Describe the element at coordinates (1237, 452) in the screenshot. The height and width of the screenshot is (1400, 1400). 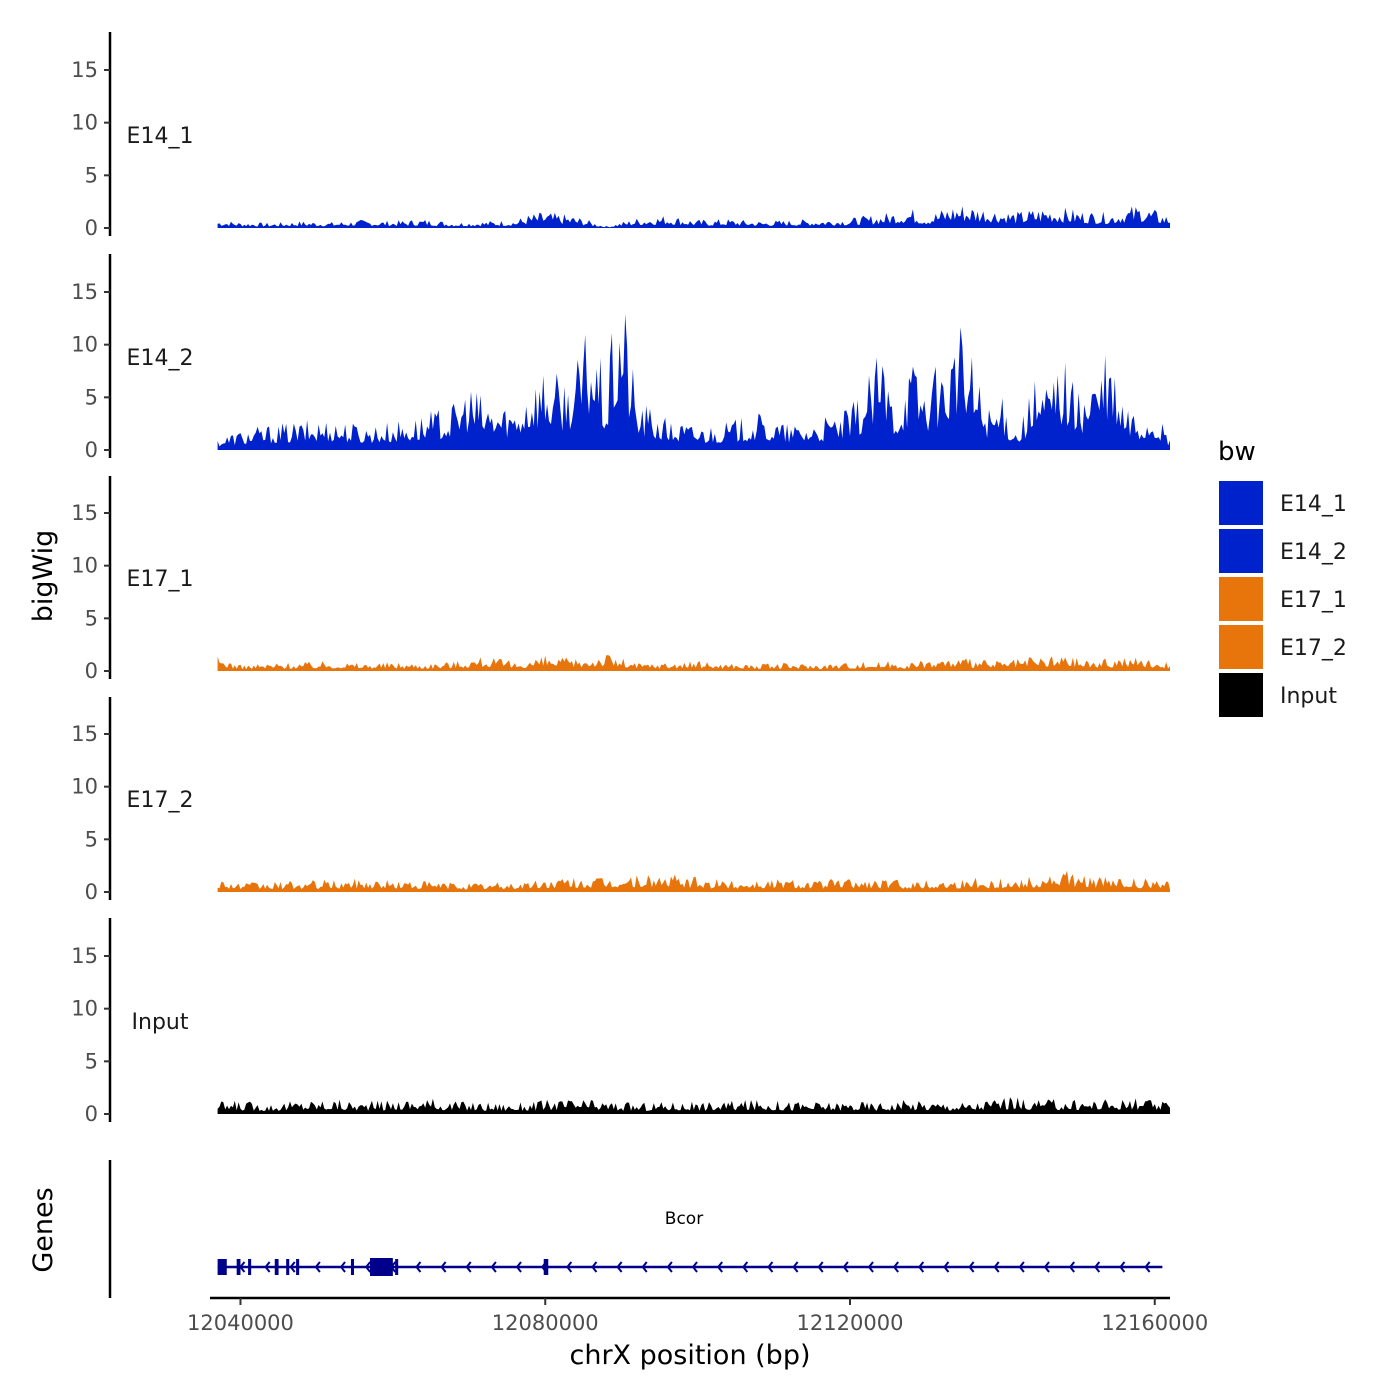
I see `legend-title: bw` at that location.